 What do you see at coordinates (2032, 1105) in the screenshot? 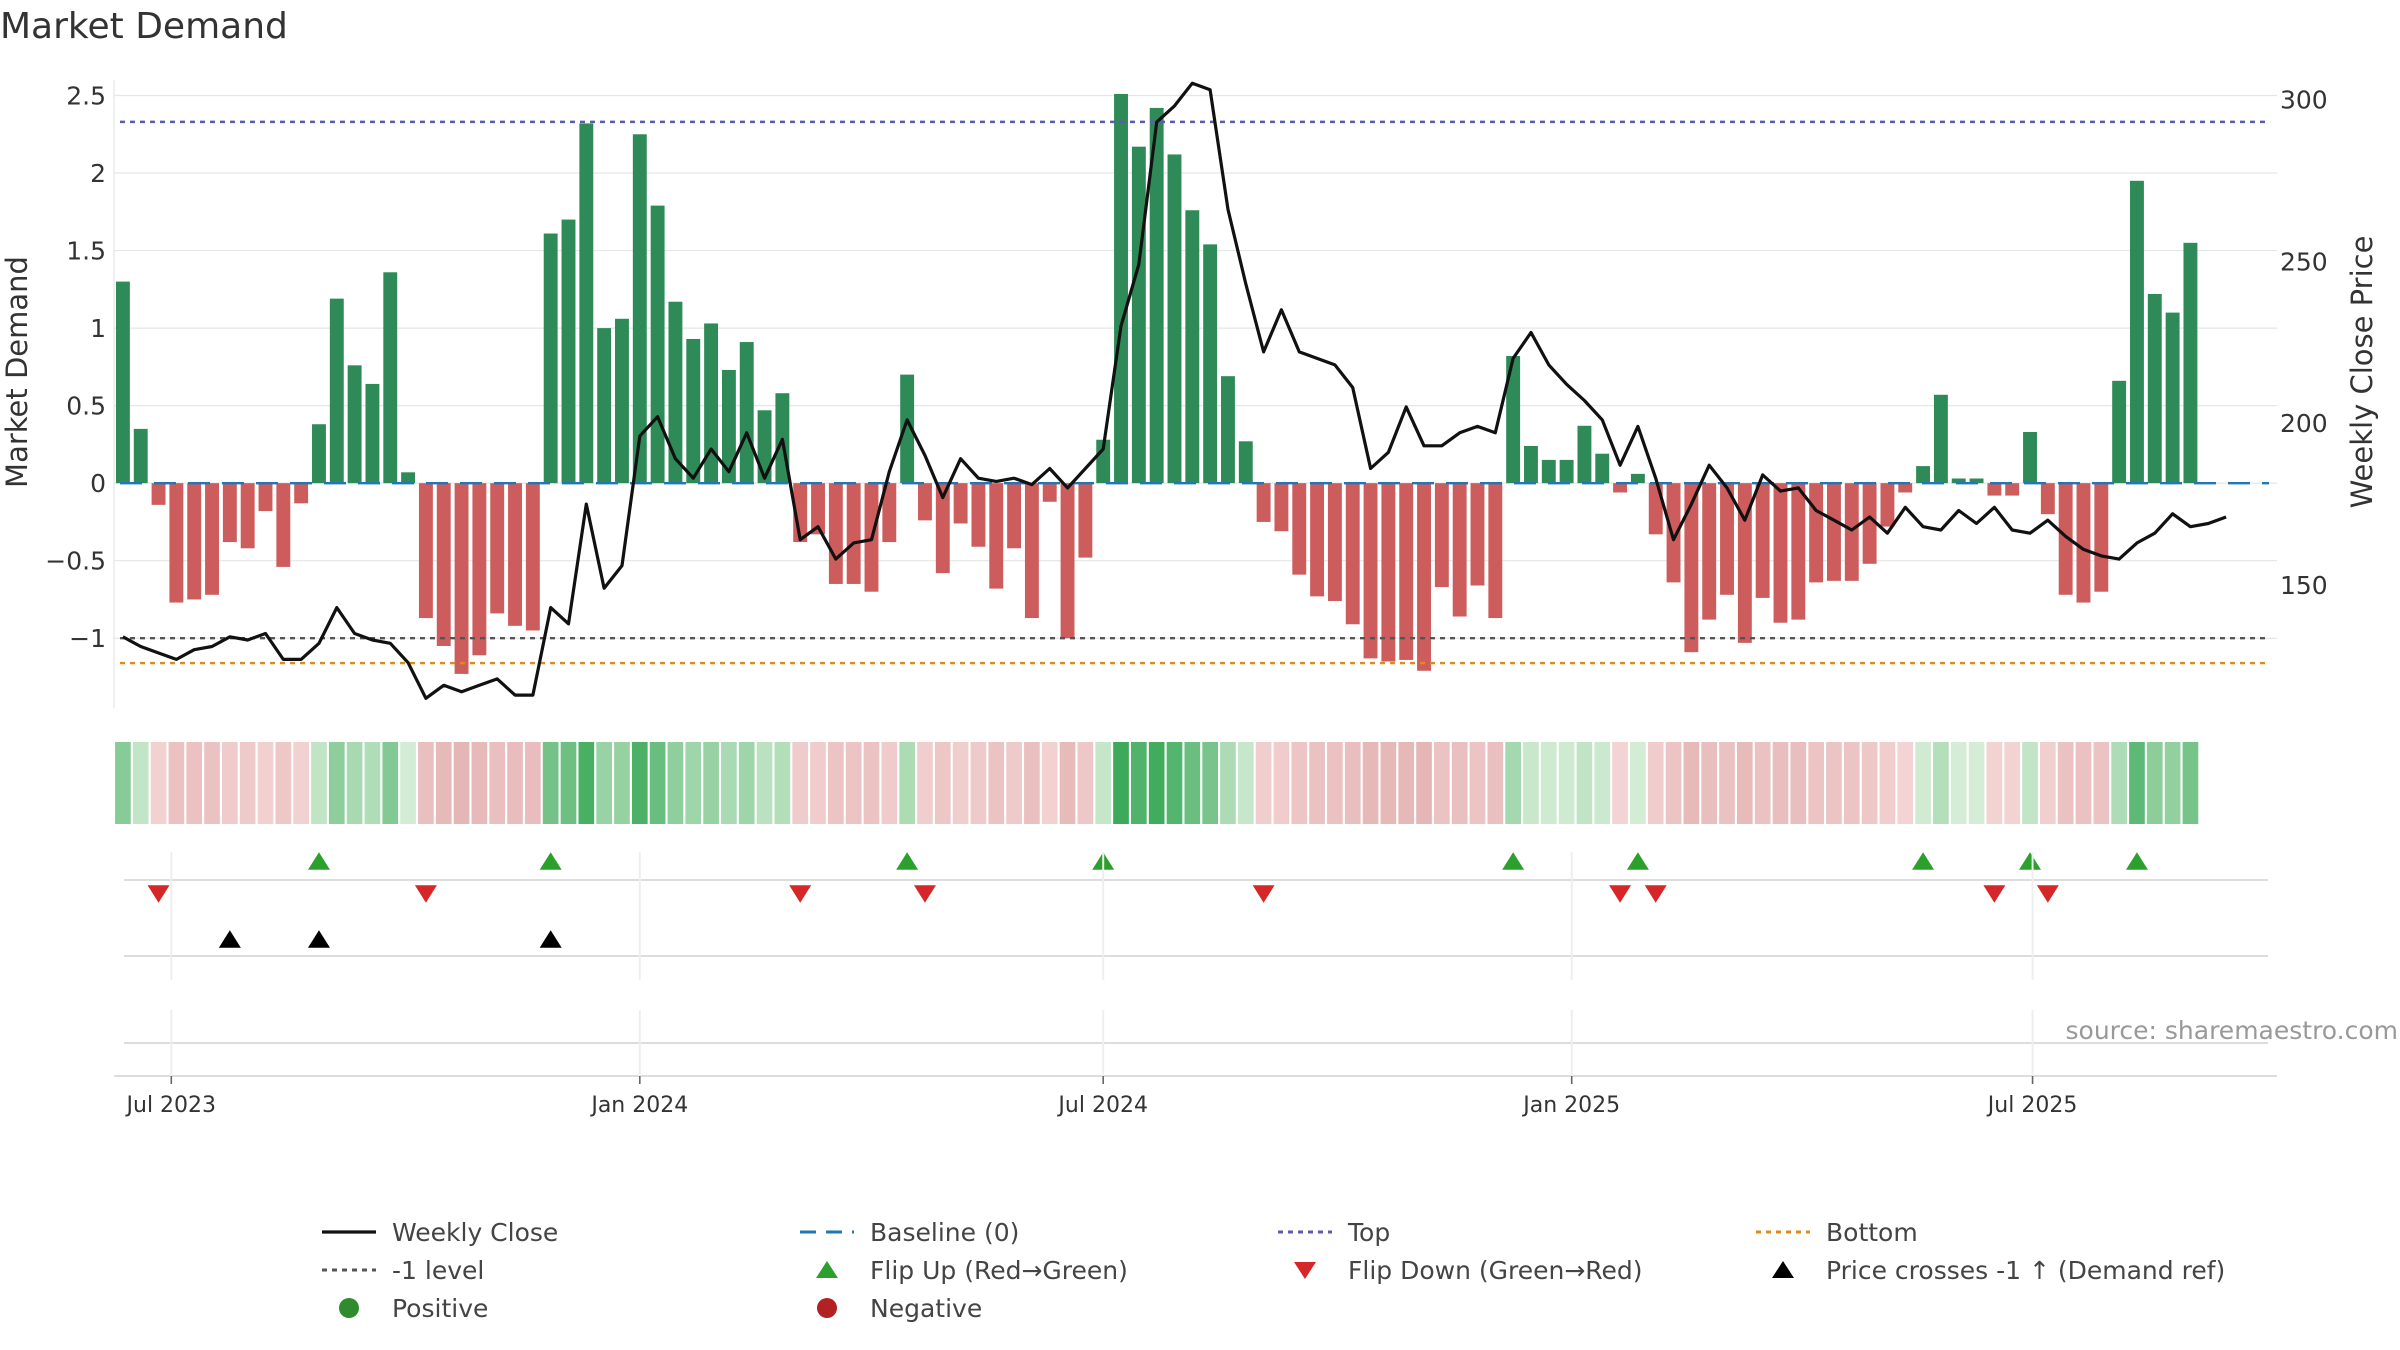
I see `x-tick-label: Jul 2025` at bounding box center [2032, 1105].